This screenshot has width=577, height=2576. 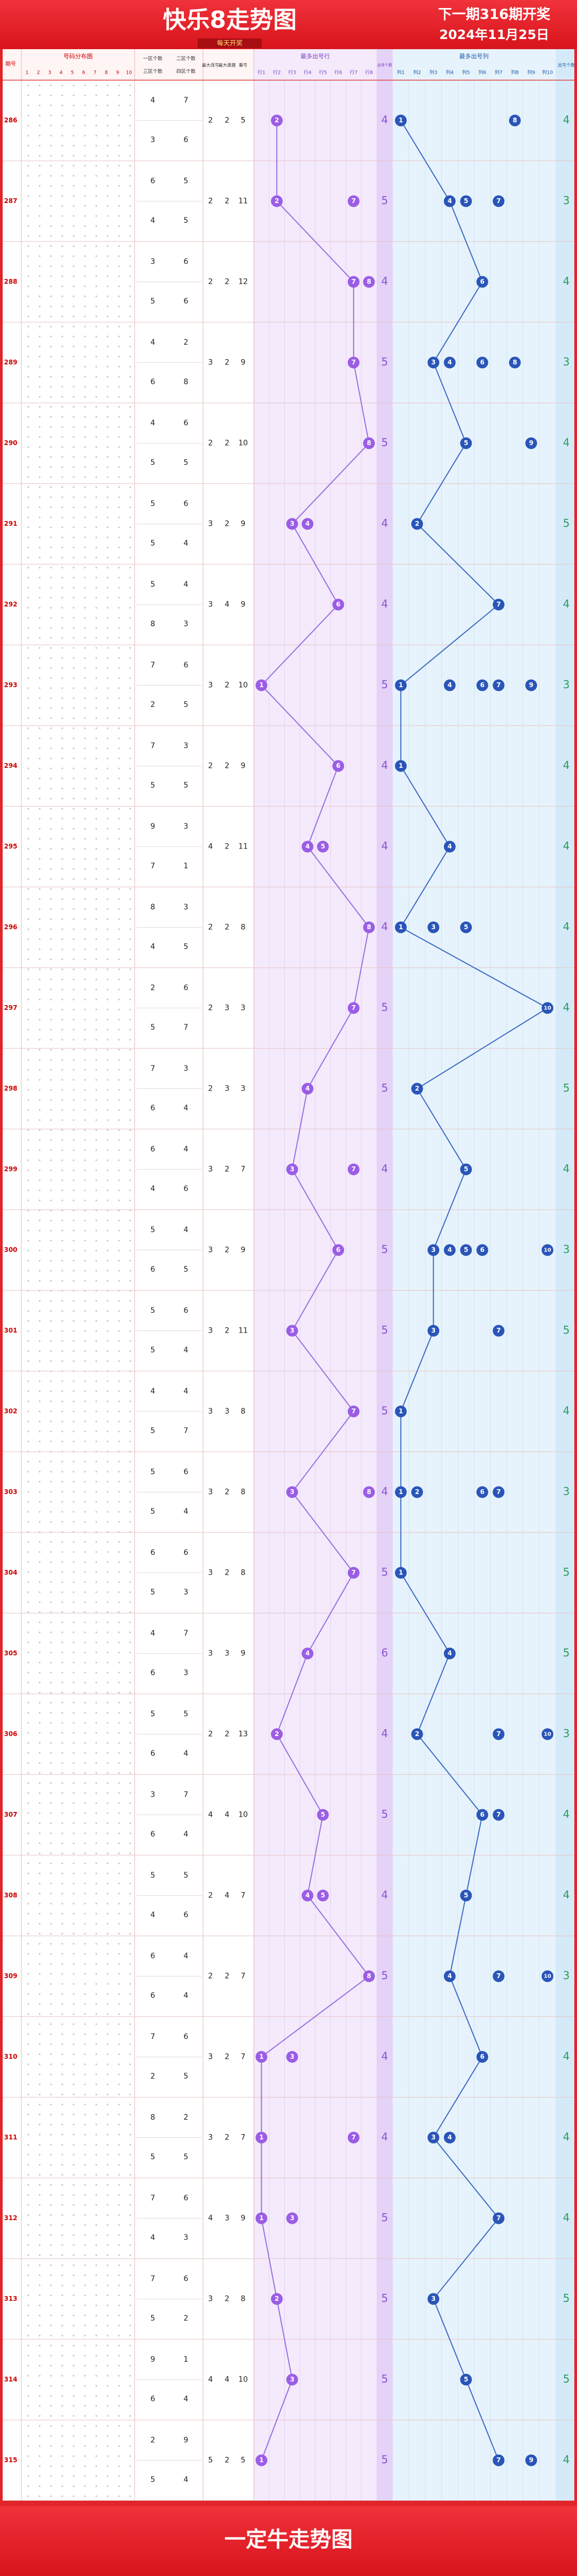 What do you see at coordinates (277, 120) in the screenshot?
I see `row-hit-label: 2` at bounding box center [277, 120].